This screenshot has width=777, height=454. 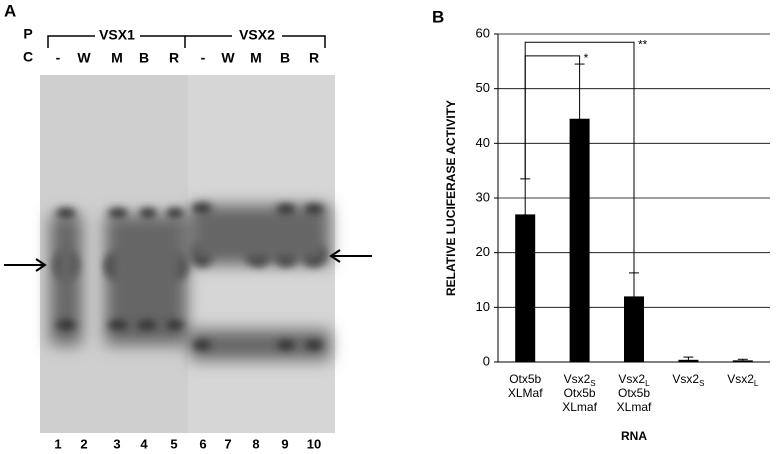 What do you see at coordinates (438, 16) in the screenshot?
I see `panel-label: B` at bounding box center [438, 16].